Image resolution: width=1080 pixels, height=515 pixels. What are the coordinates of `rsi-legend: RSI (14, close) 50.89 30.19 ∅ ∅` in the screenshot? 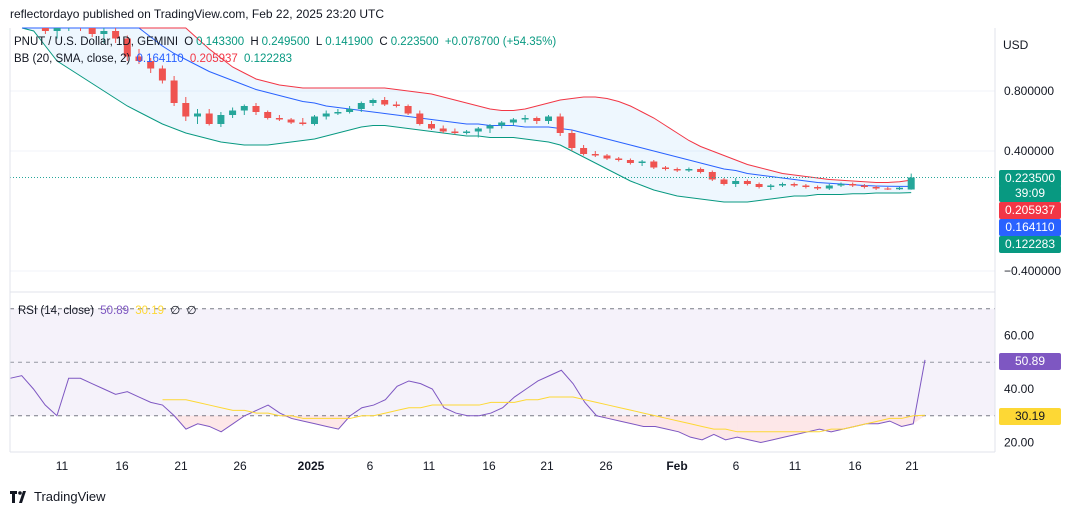 It's located at (109, 310).